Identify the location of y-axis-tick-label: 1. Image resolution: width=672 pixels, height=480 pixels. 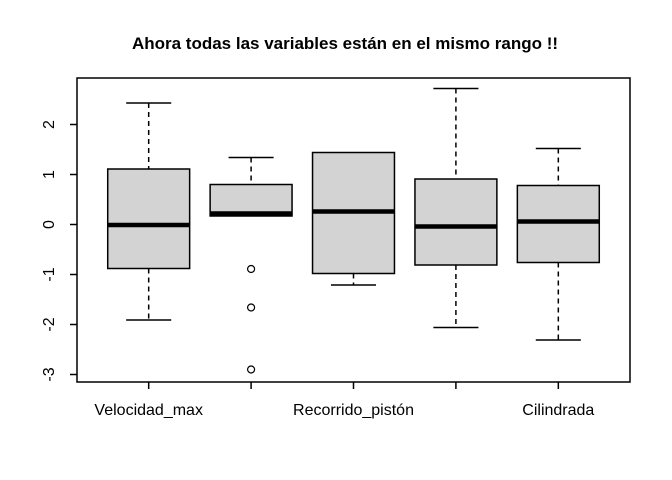
(49, 174).